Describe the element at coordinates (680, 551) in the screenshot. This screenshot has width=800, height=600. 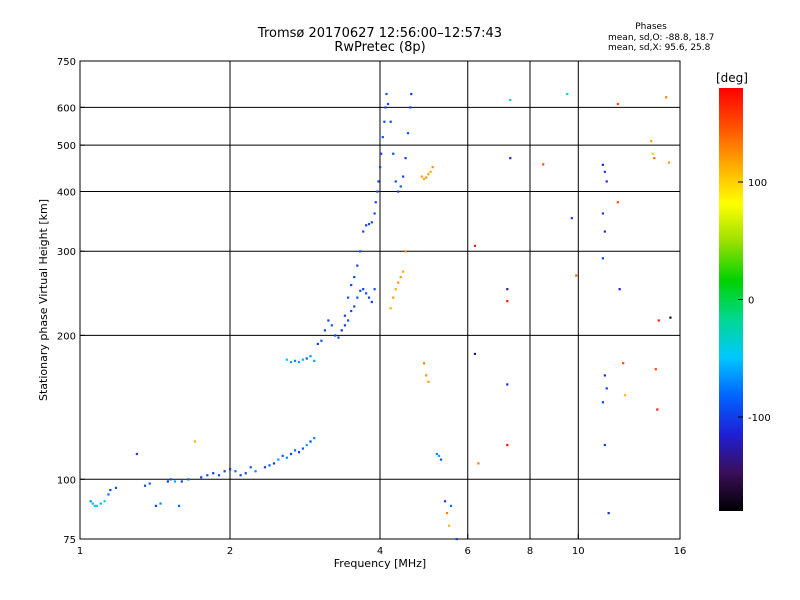
I see `x-tick-label: 16` at that location.